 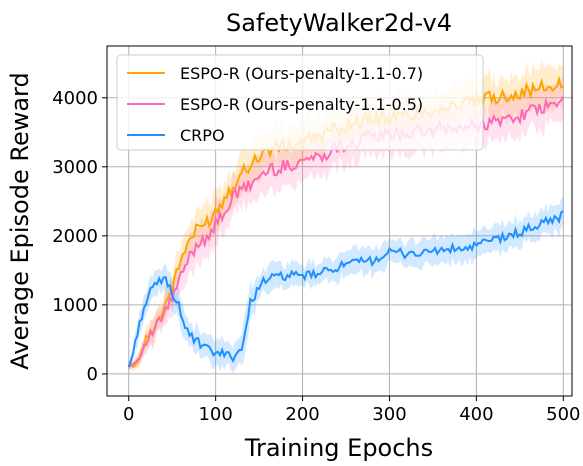 I want to click on y-tick-label: 2000, so click(x=75, y=236).